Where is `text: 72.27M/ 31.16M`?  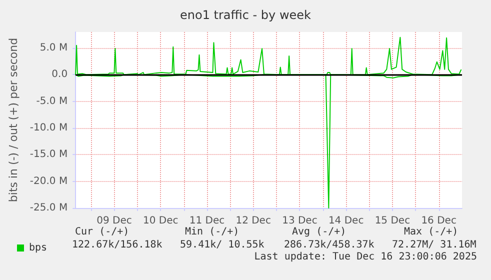
text: 72.27M/ 31.16M is located at coordinates (434, 245).